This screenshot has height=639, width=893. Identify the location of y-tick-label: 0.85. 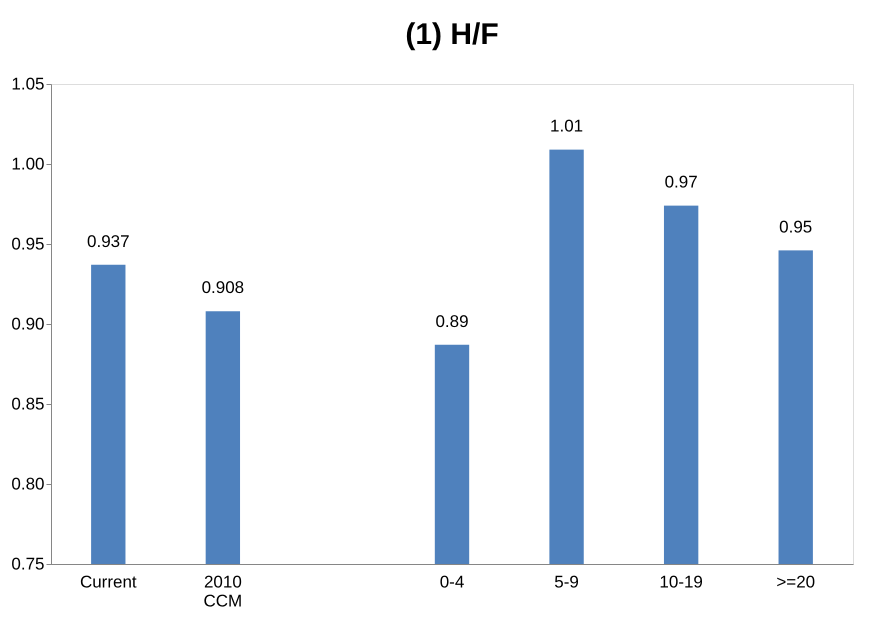
(27, 404).